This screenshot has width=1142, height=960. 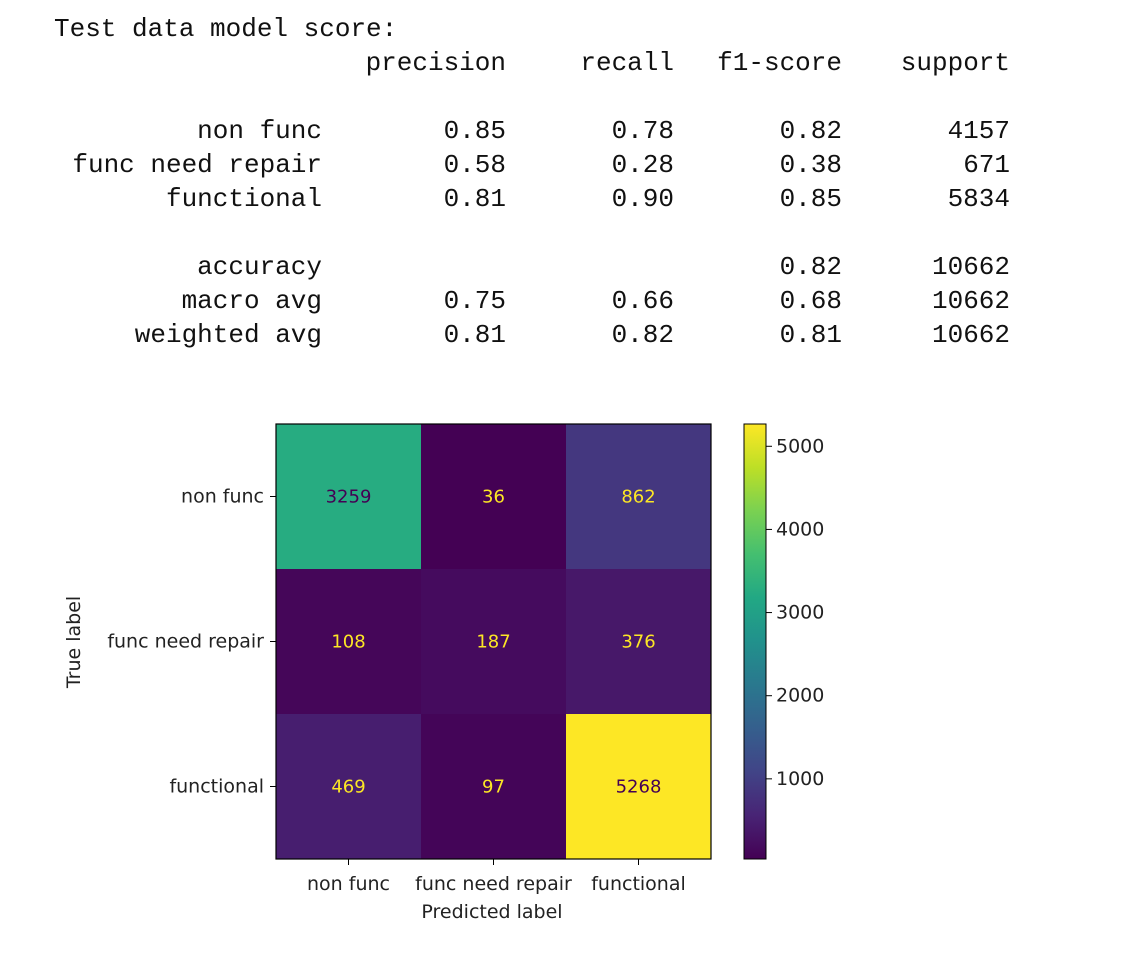 What do you see at coordinates (259, 267) in the screenshot?
I see `summary-label: accuracy` at bounding box center [259, 267].